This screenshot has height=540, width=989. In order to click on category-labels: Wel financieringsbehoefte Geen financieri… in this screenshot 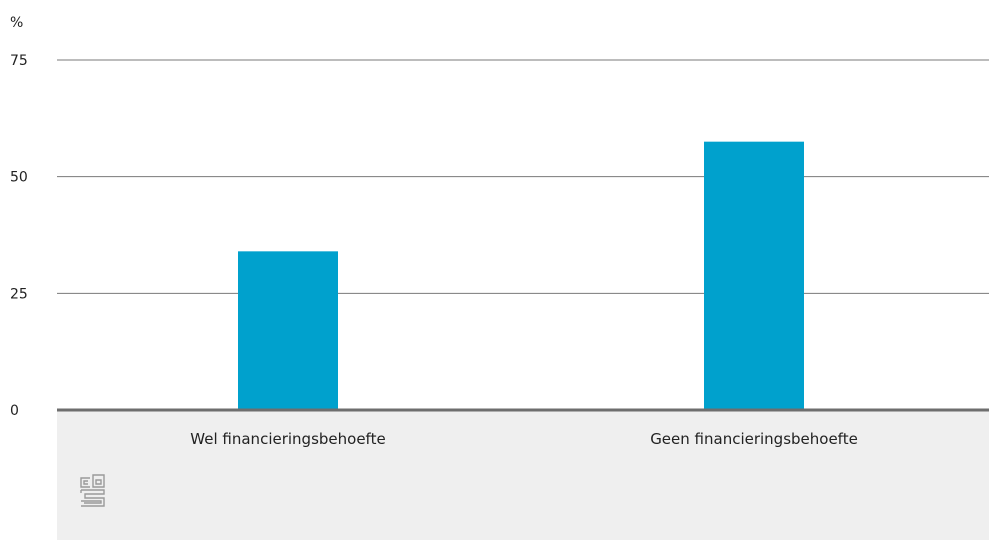, I will do `click(524, 439)`.